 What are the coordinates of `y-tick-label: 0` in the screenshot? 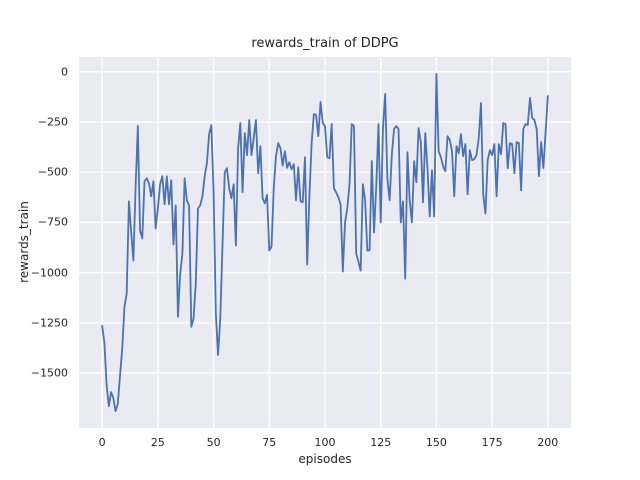 It's located at (64, 72).